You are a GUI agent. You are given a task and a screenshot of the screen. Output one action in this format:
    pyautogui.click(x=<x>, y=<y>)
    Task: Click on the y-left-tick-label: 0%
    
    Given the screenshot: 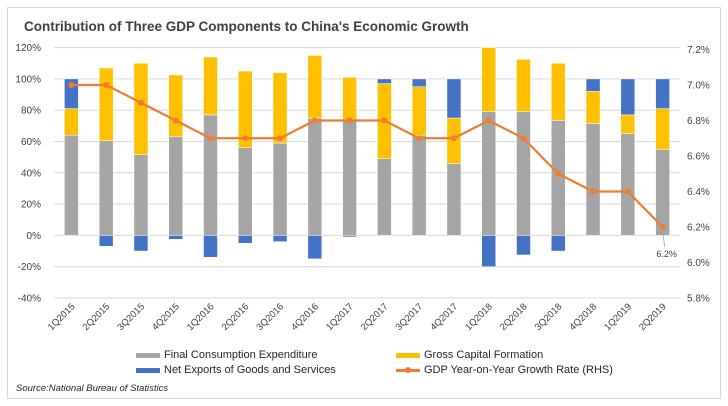 What is the action you would take?
    pyautogui.click(x=34, y=236)
    